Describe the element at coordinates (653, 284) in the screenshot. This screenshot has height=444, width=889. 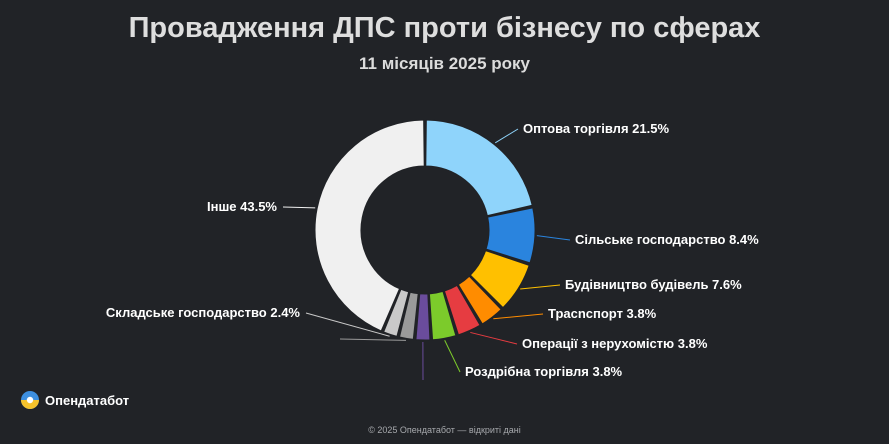
I see `slice-label-2: Будівництво будівель 7.6%` at that location.